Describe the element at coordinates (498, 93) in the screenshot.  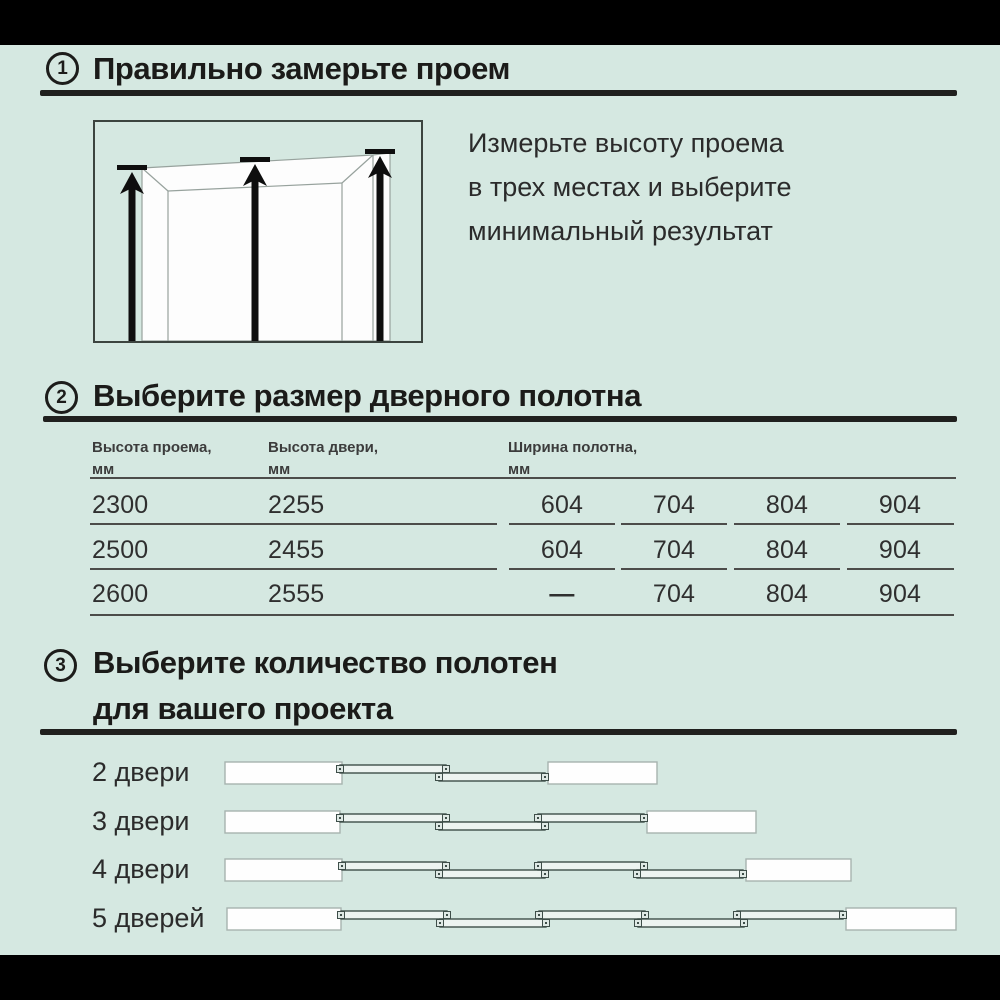
I see `section-1-divider` at that location.